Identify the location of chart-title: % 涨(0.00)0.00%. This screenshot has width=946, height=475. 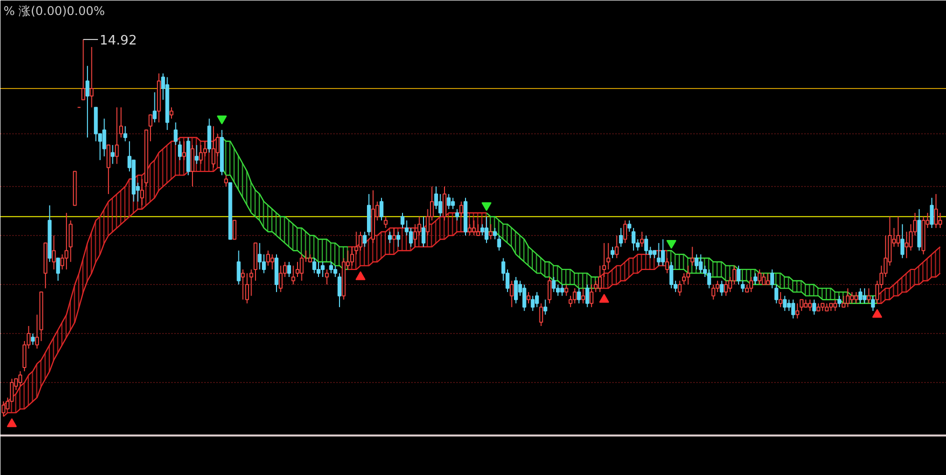
(54, 11).